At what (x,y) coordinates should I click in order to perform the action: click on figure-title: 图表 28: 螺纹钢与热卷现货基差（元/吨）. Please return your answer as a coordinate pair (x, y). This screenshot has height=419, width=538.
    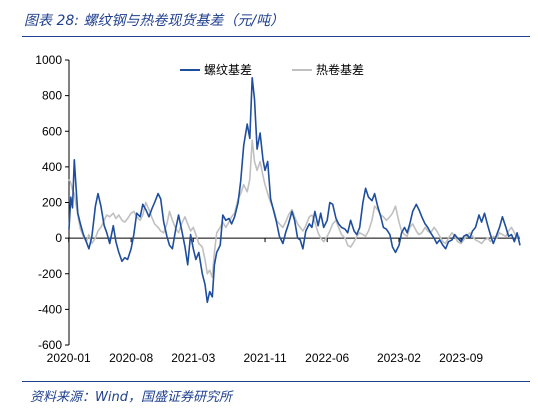
    Looking at the image, I should click on (154, 20).